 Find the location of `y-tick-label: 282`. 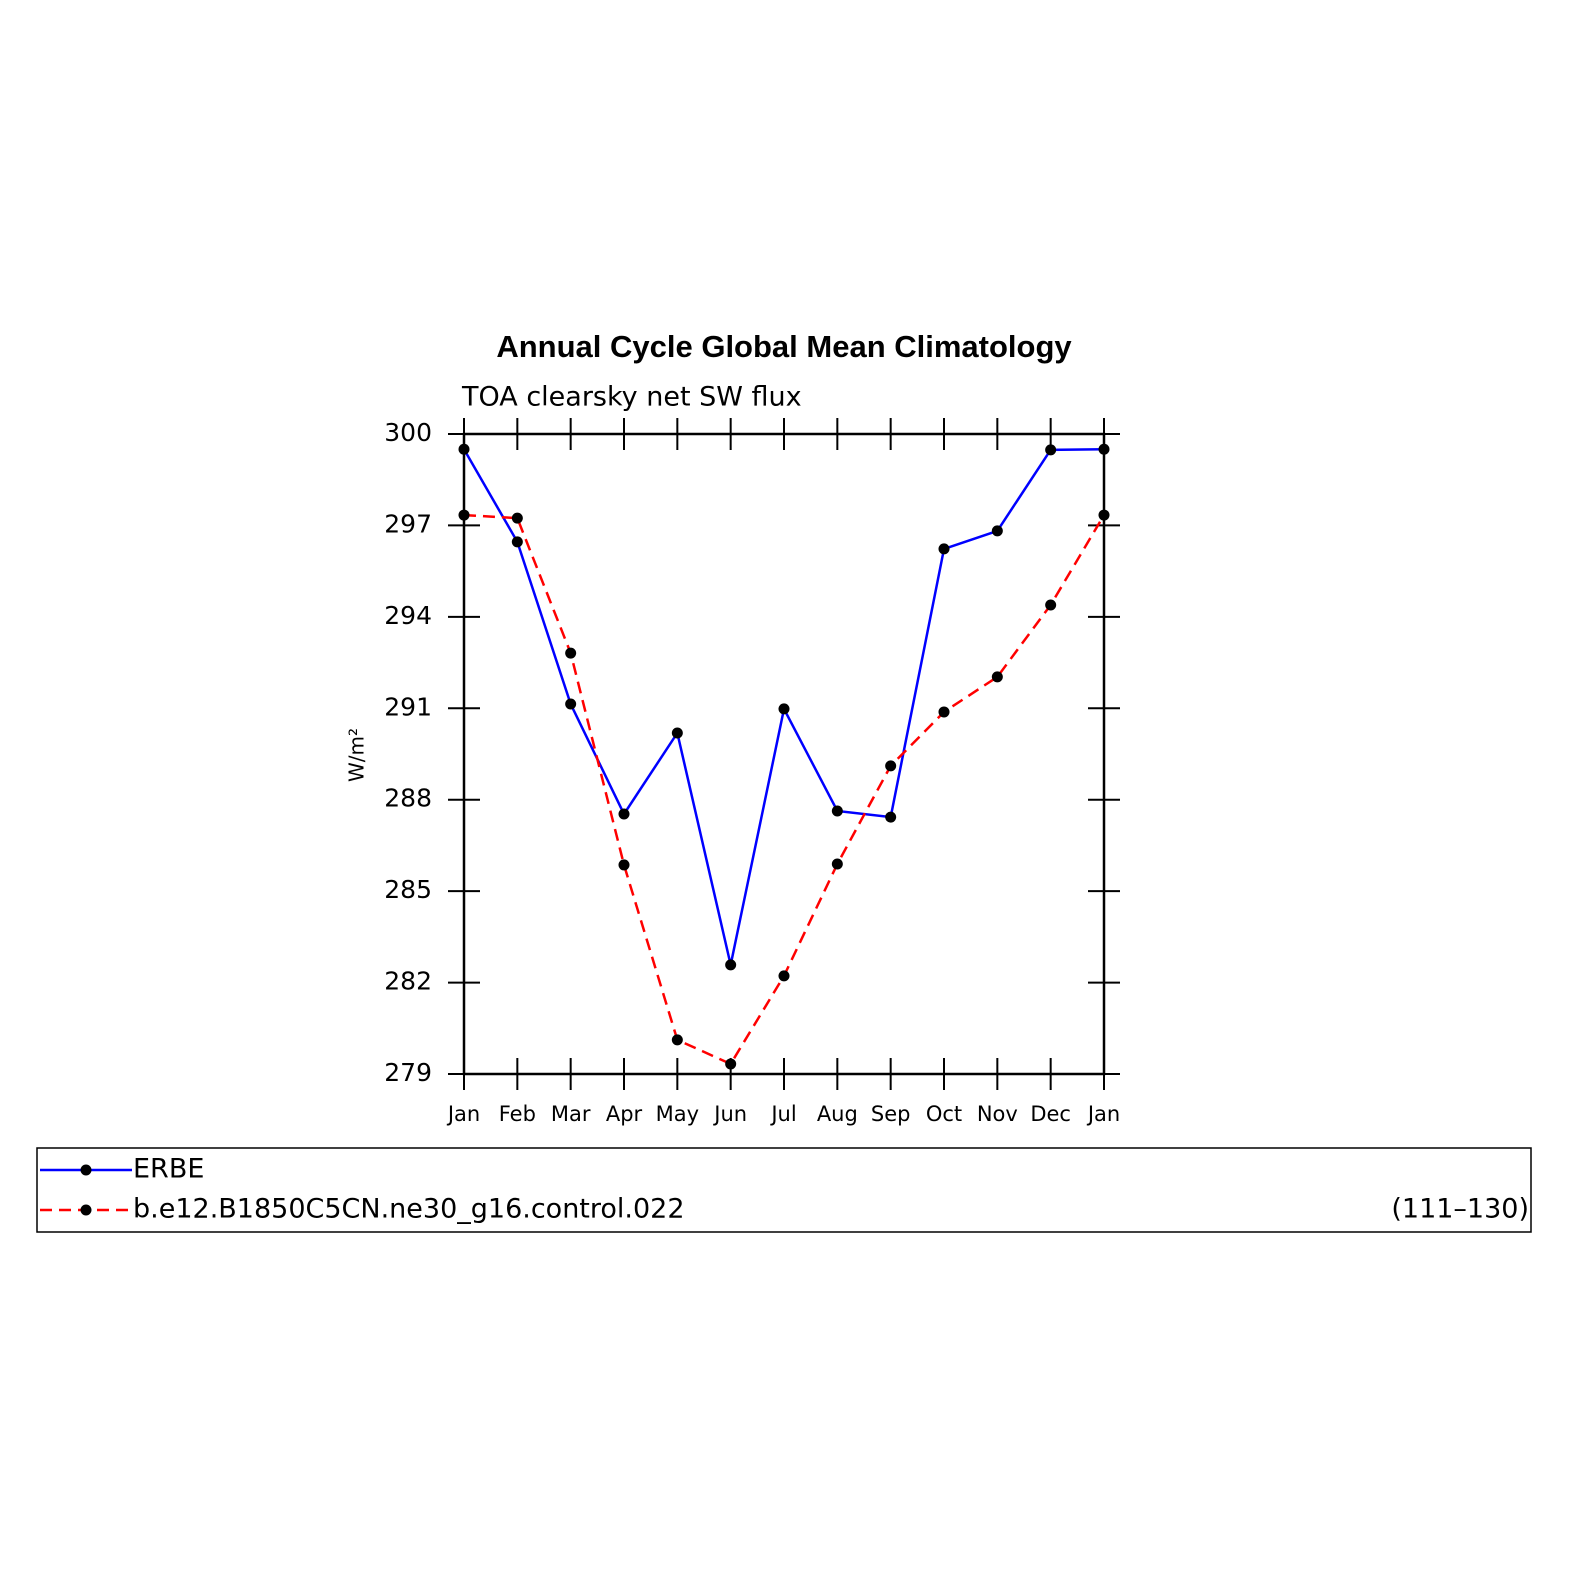

y-tick-label: 282 is located at coordinates (408, 981).